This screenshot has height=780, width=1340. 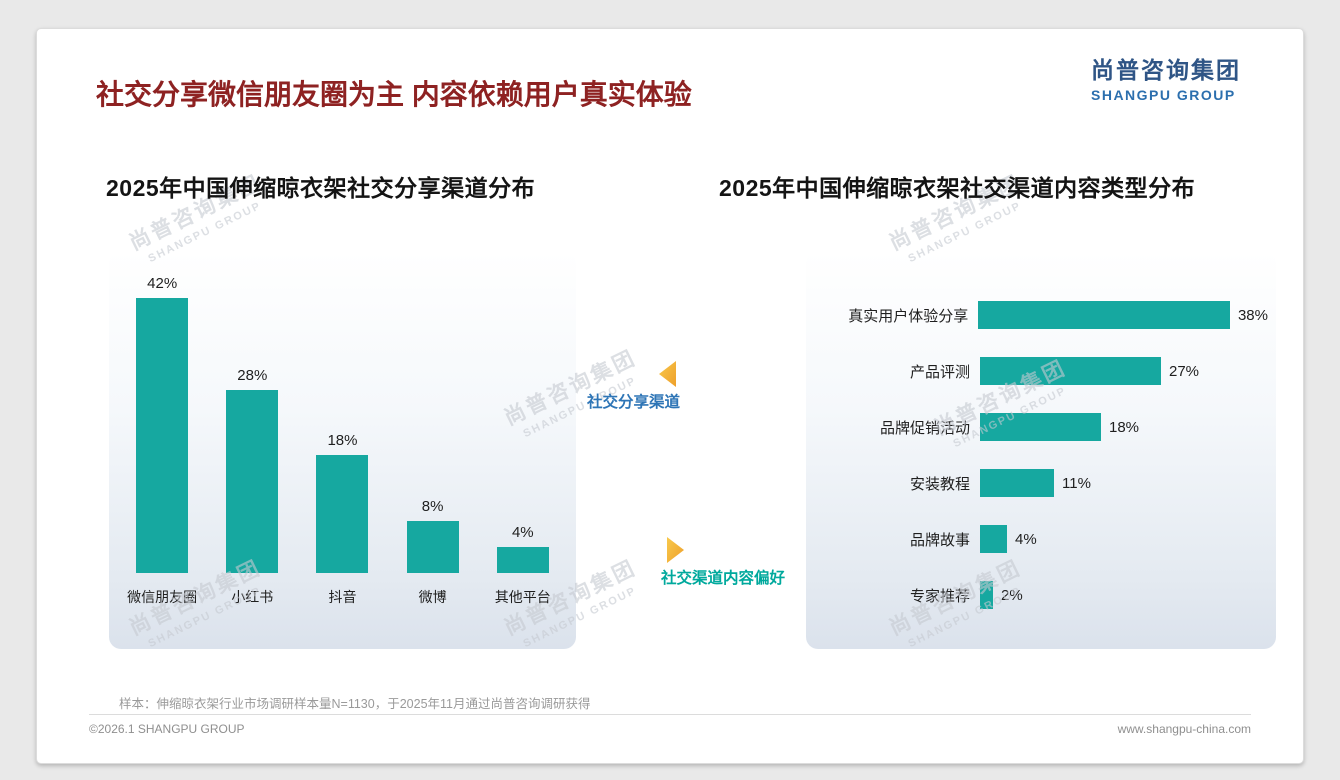 I want to click on bar-row: 真实用户体验分享 38%, so click(x=1049, y=315).